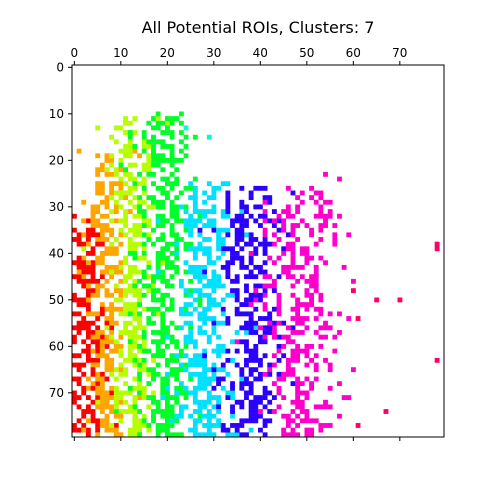 This screenshot has height=480, width=480. I want to click on y-tick-label: 70, so click(56, 393).